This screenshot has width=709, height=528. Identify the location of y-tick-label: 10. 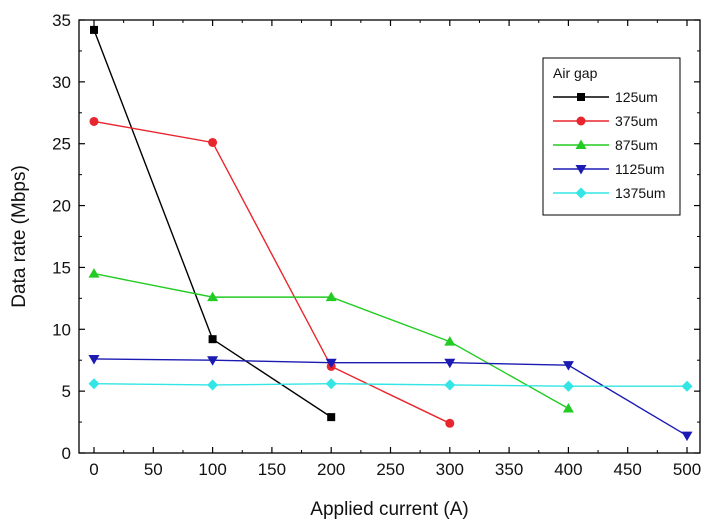
(61, 329).